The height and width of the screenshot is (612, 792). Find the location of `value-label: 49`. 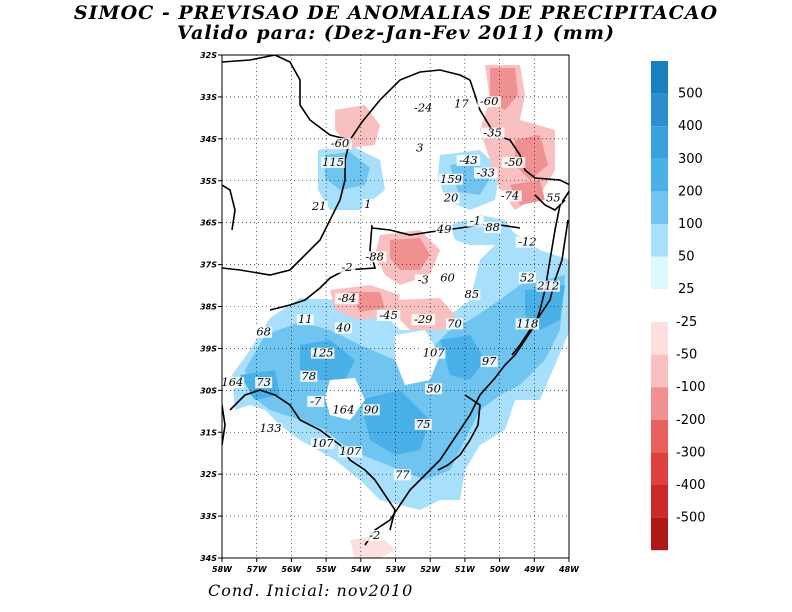

value-label: 49 is located at coordinates (444, 229).